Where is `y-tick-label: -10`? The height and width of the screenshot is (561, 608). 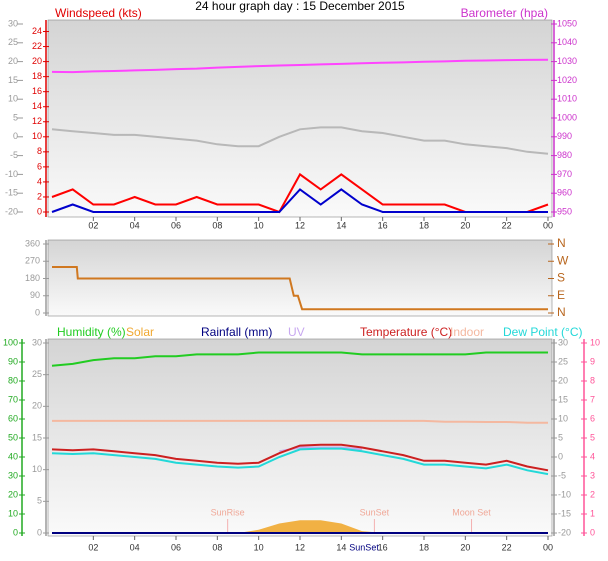
y-tick-label: -10 is located at coordinates (11, 174).